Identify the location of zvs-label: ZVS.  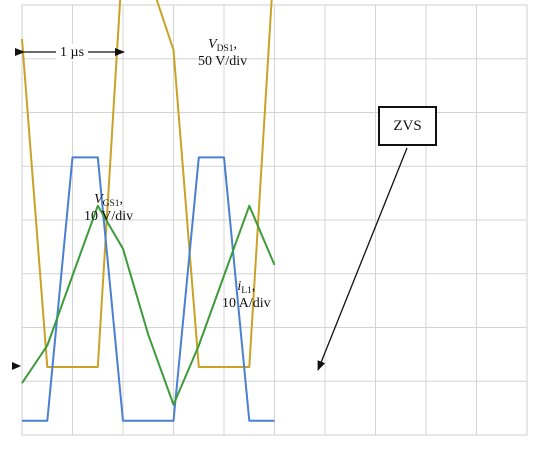
(407, 125).